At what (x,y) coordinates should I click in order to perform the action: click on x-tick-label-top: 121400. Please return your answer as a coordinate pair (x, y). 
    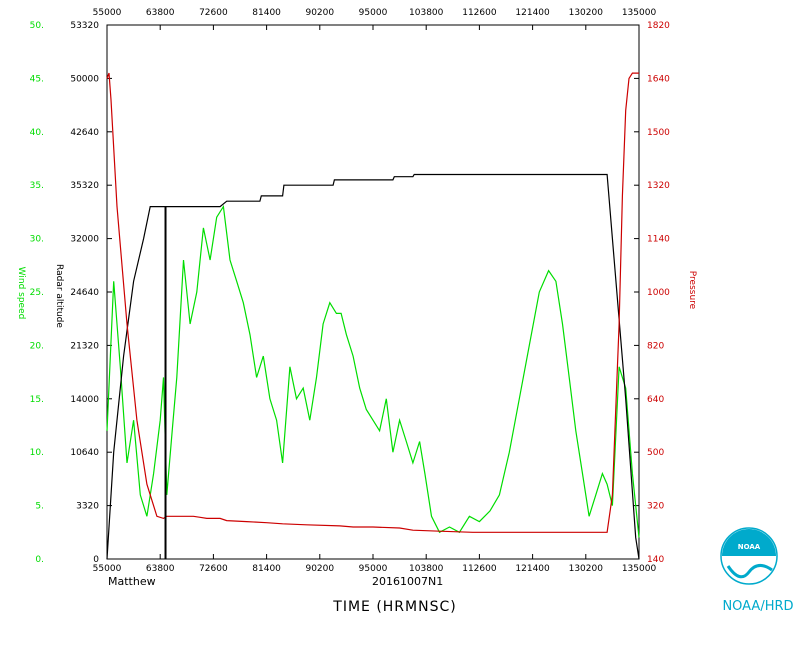
    Looking at the image, I should click on (532, 13).